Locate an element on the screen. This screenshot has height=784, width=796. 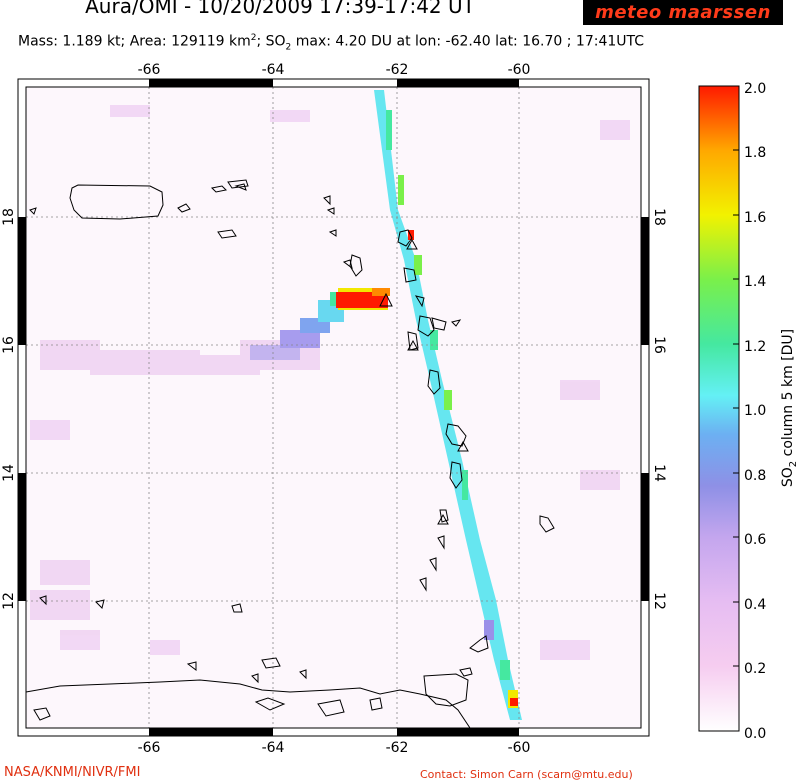
colorbar-ticks is located at coordinates (736, 408).